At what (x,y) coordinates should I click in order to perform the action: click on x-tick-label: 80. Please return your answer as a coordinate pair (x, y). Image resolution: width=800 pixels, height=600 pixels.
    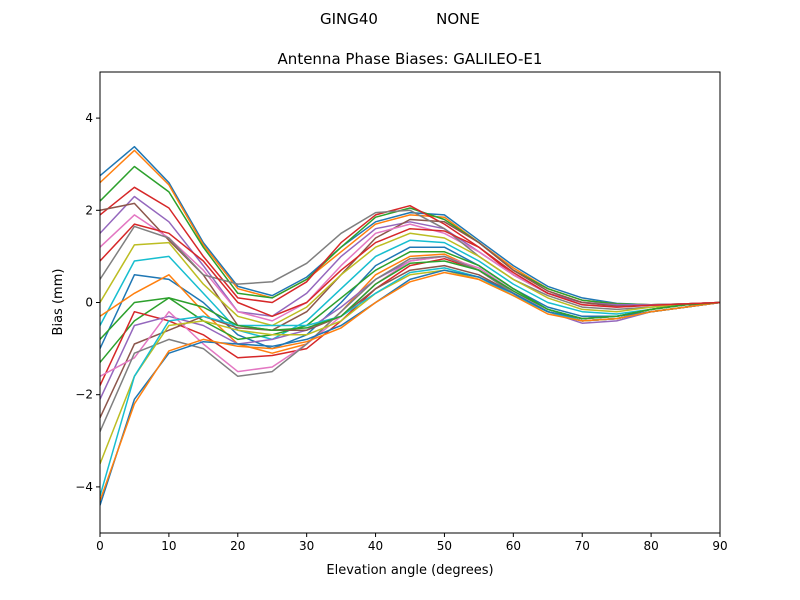
    Looking at the image, I should click on (650, 546).